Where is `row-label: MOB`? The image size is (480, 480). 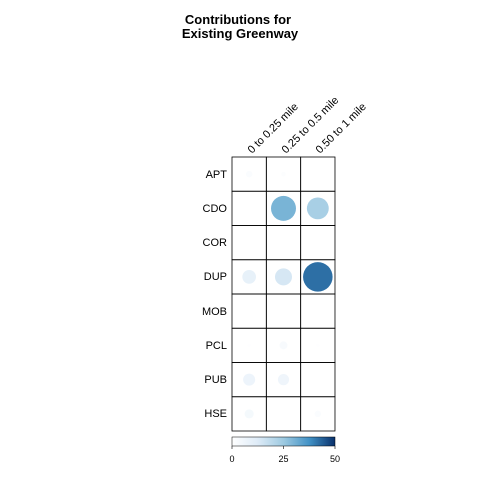 row-label: MOB is located at coordinates (214, 312).